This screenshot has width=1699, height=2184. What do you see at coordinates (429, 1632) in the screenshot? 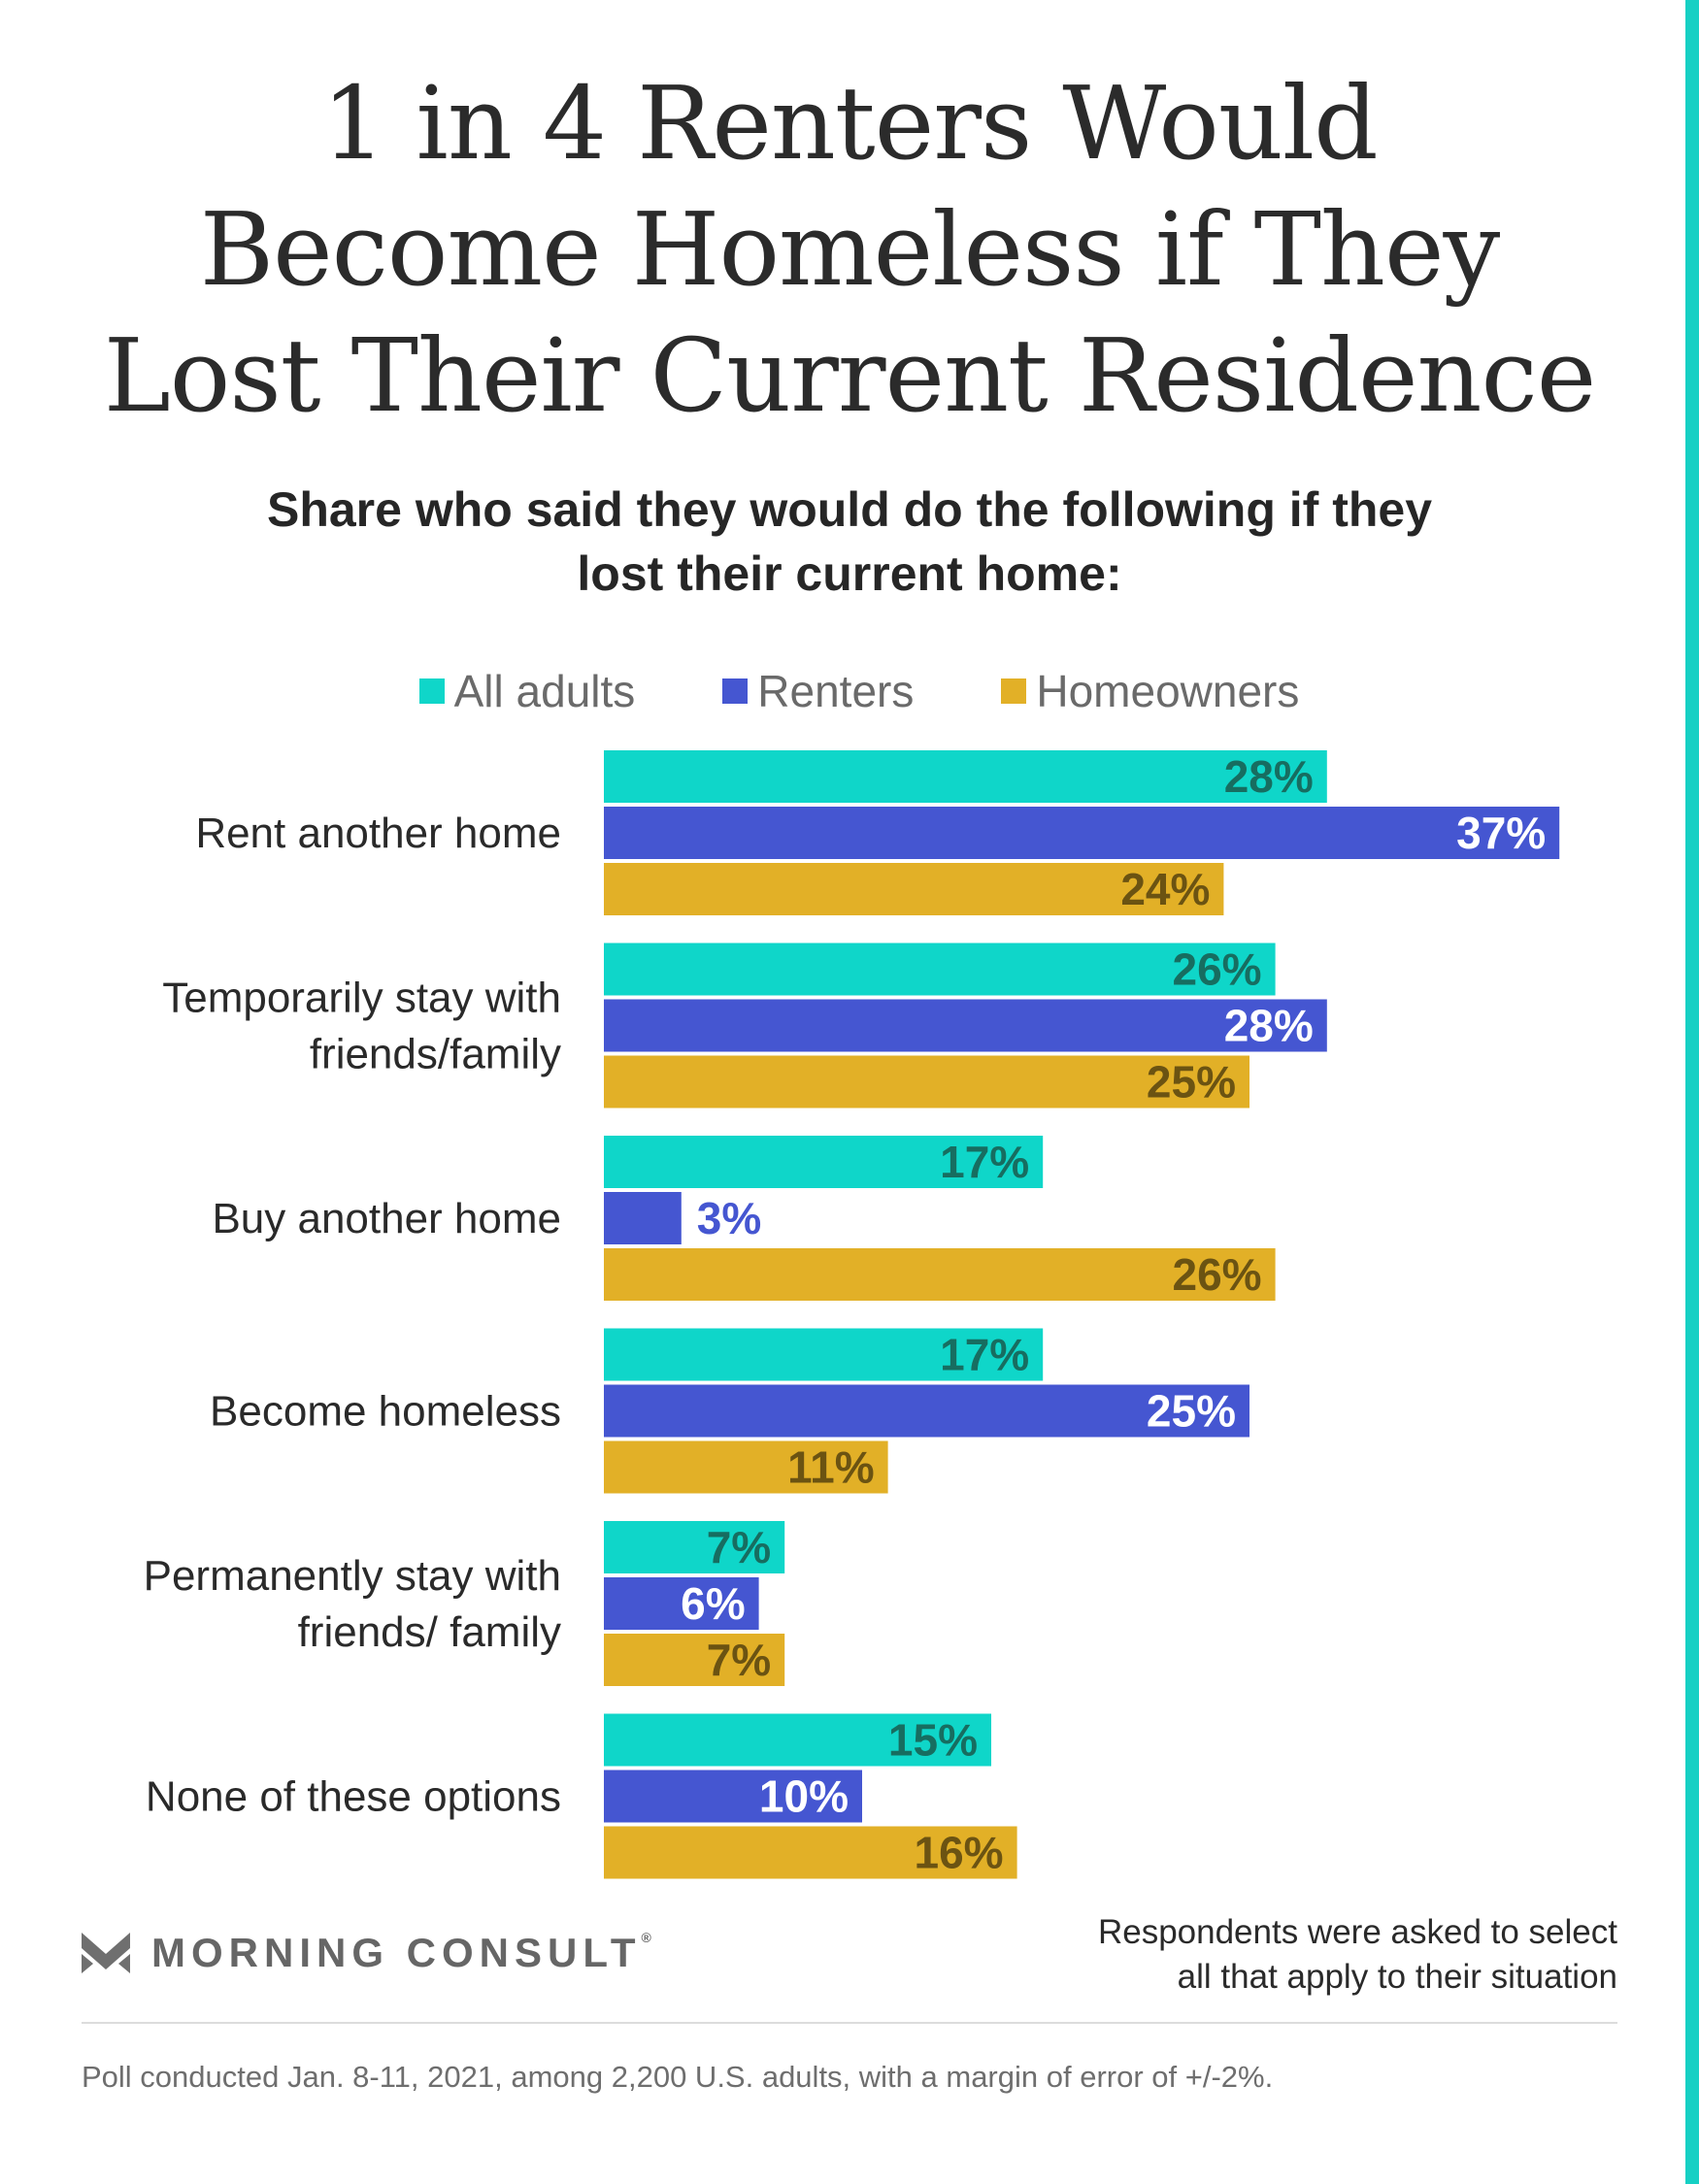
I see `category-label-permanently-stay-with-friends-family-line-2: friends/ family` at bounding box center [429, 1632].